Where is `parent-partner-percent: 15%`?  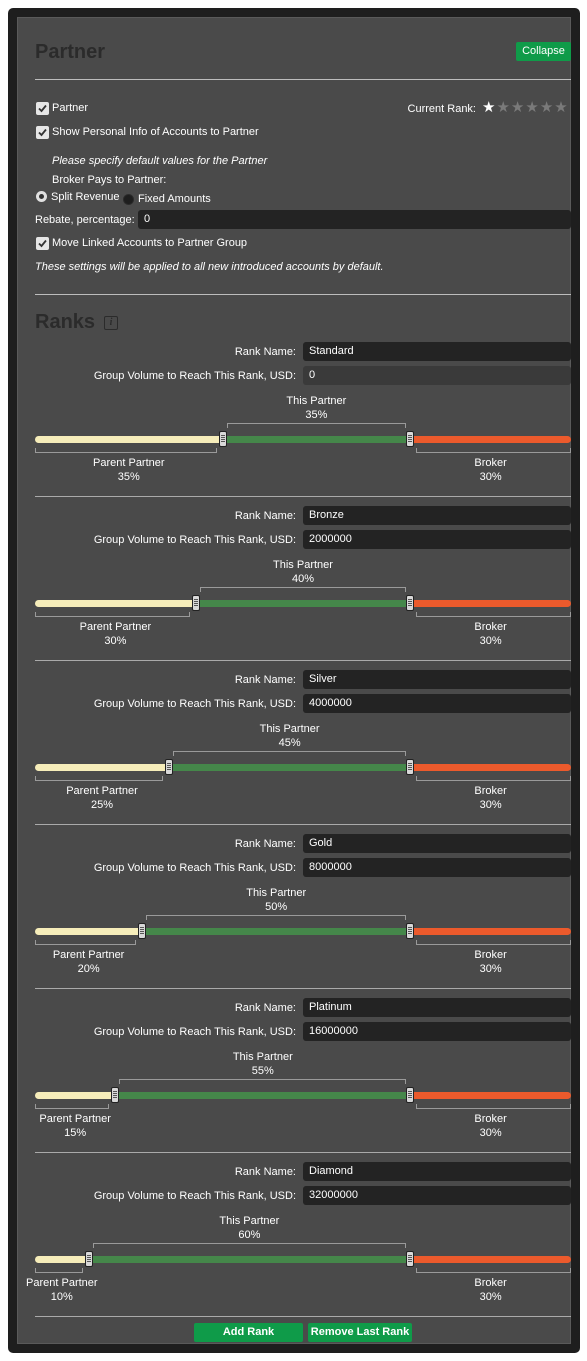
parent-partner-percent: 15% is located at coordinates (75, 1133).